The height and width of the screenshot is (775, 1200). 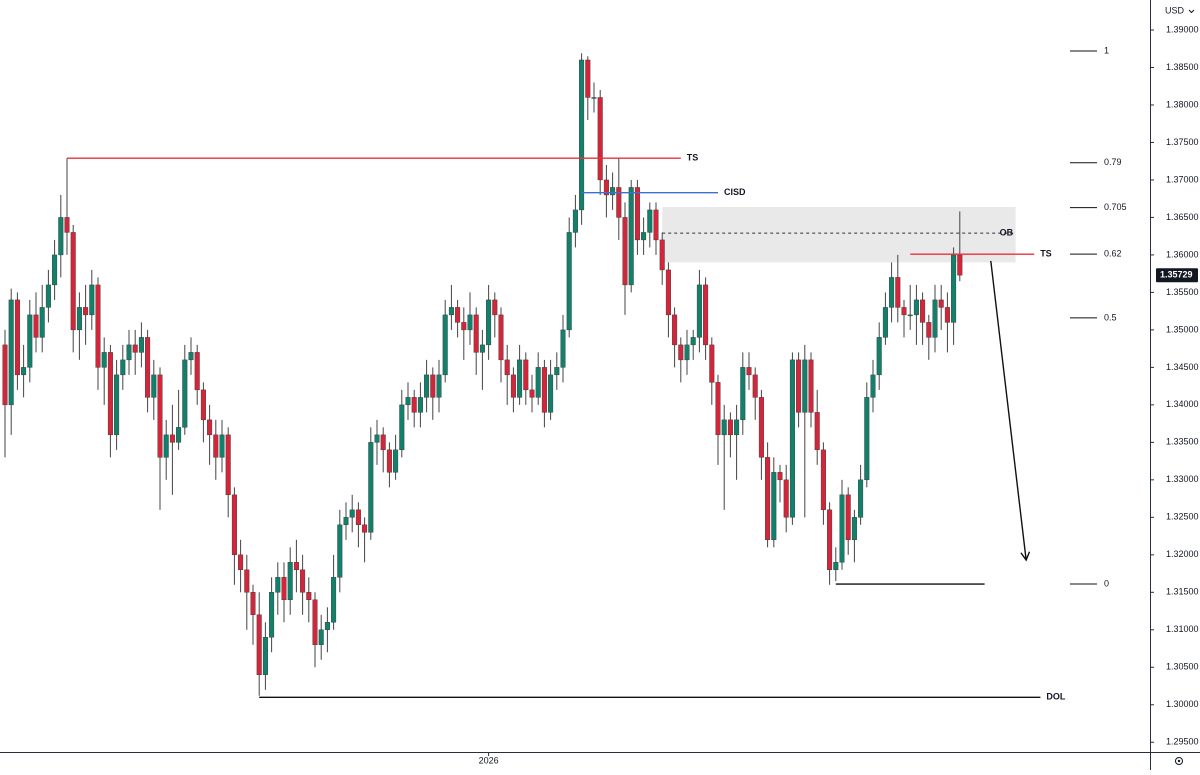 What do you see at coordinates (1182, 217) in the screenshot?
I see `y-tick-label: 1.36500` at bounding box center [1182, 217].